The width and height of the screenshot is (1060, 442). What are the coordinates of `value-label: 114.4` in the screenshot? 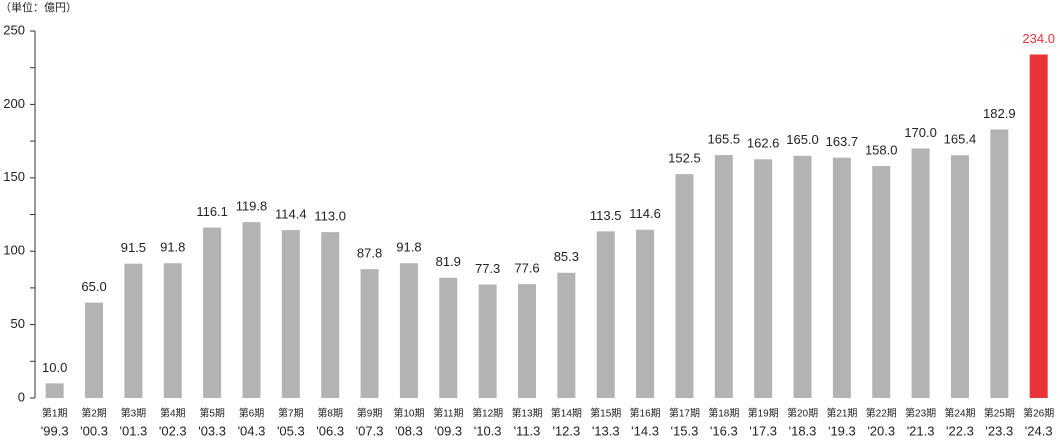 It's located at (291, 213).